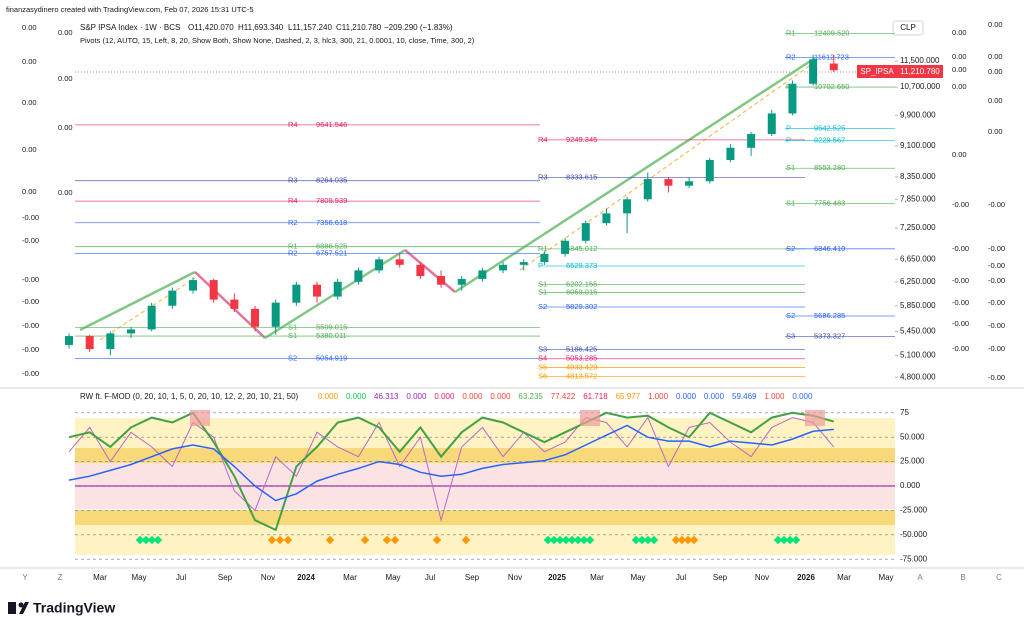 The image size is (1024, 630). I want to click on y-tick-label: 9,900.000, so click(918, 114).